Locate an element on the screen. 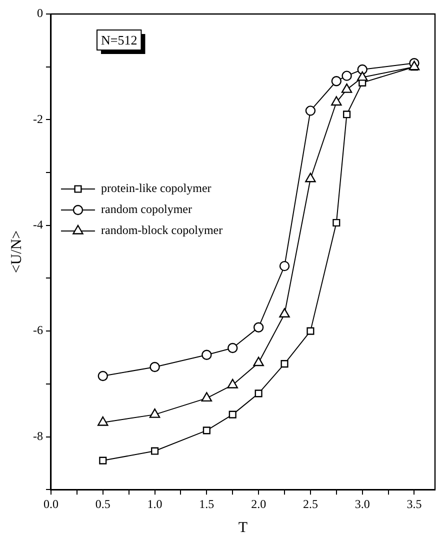 The width and height of the screenshot is (443, 551). annotation: N=512 is located at coordinates (119, 40).